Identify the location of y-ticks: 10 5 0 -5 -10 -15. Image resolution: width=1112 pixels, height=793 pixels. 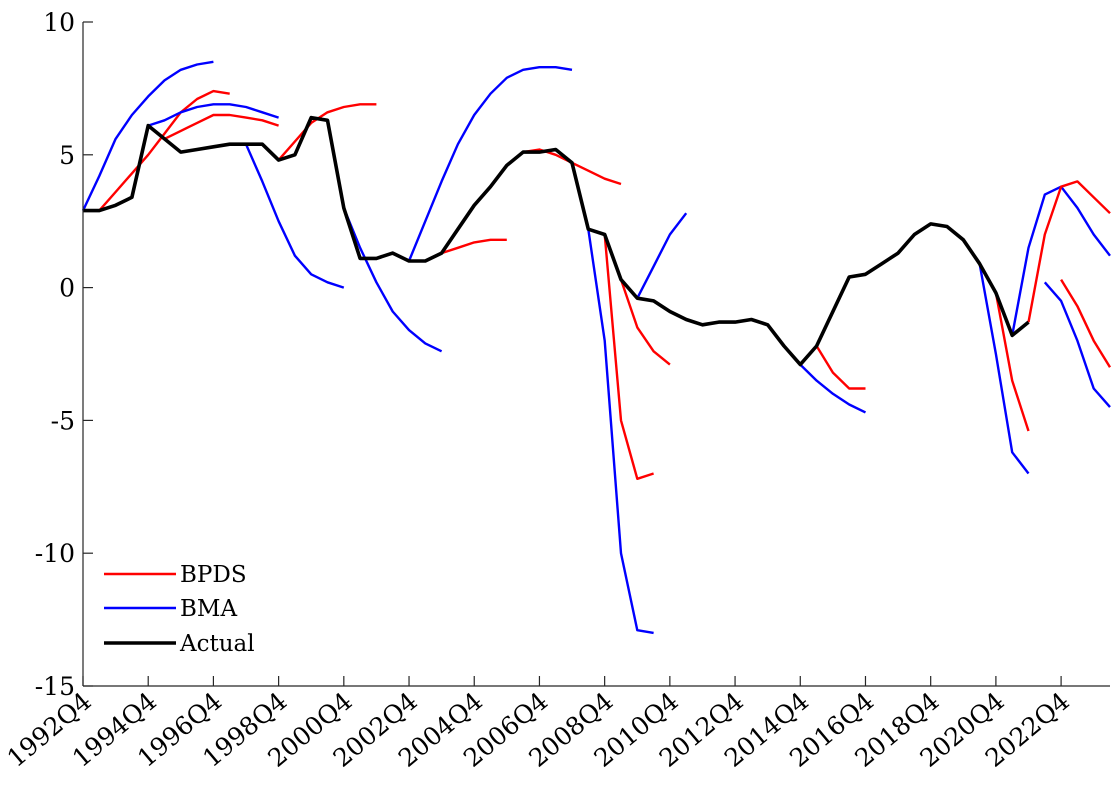
(64, 354).